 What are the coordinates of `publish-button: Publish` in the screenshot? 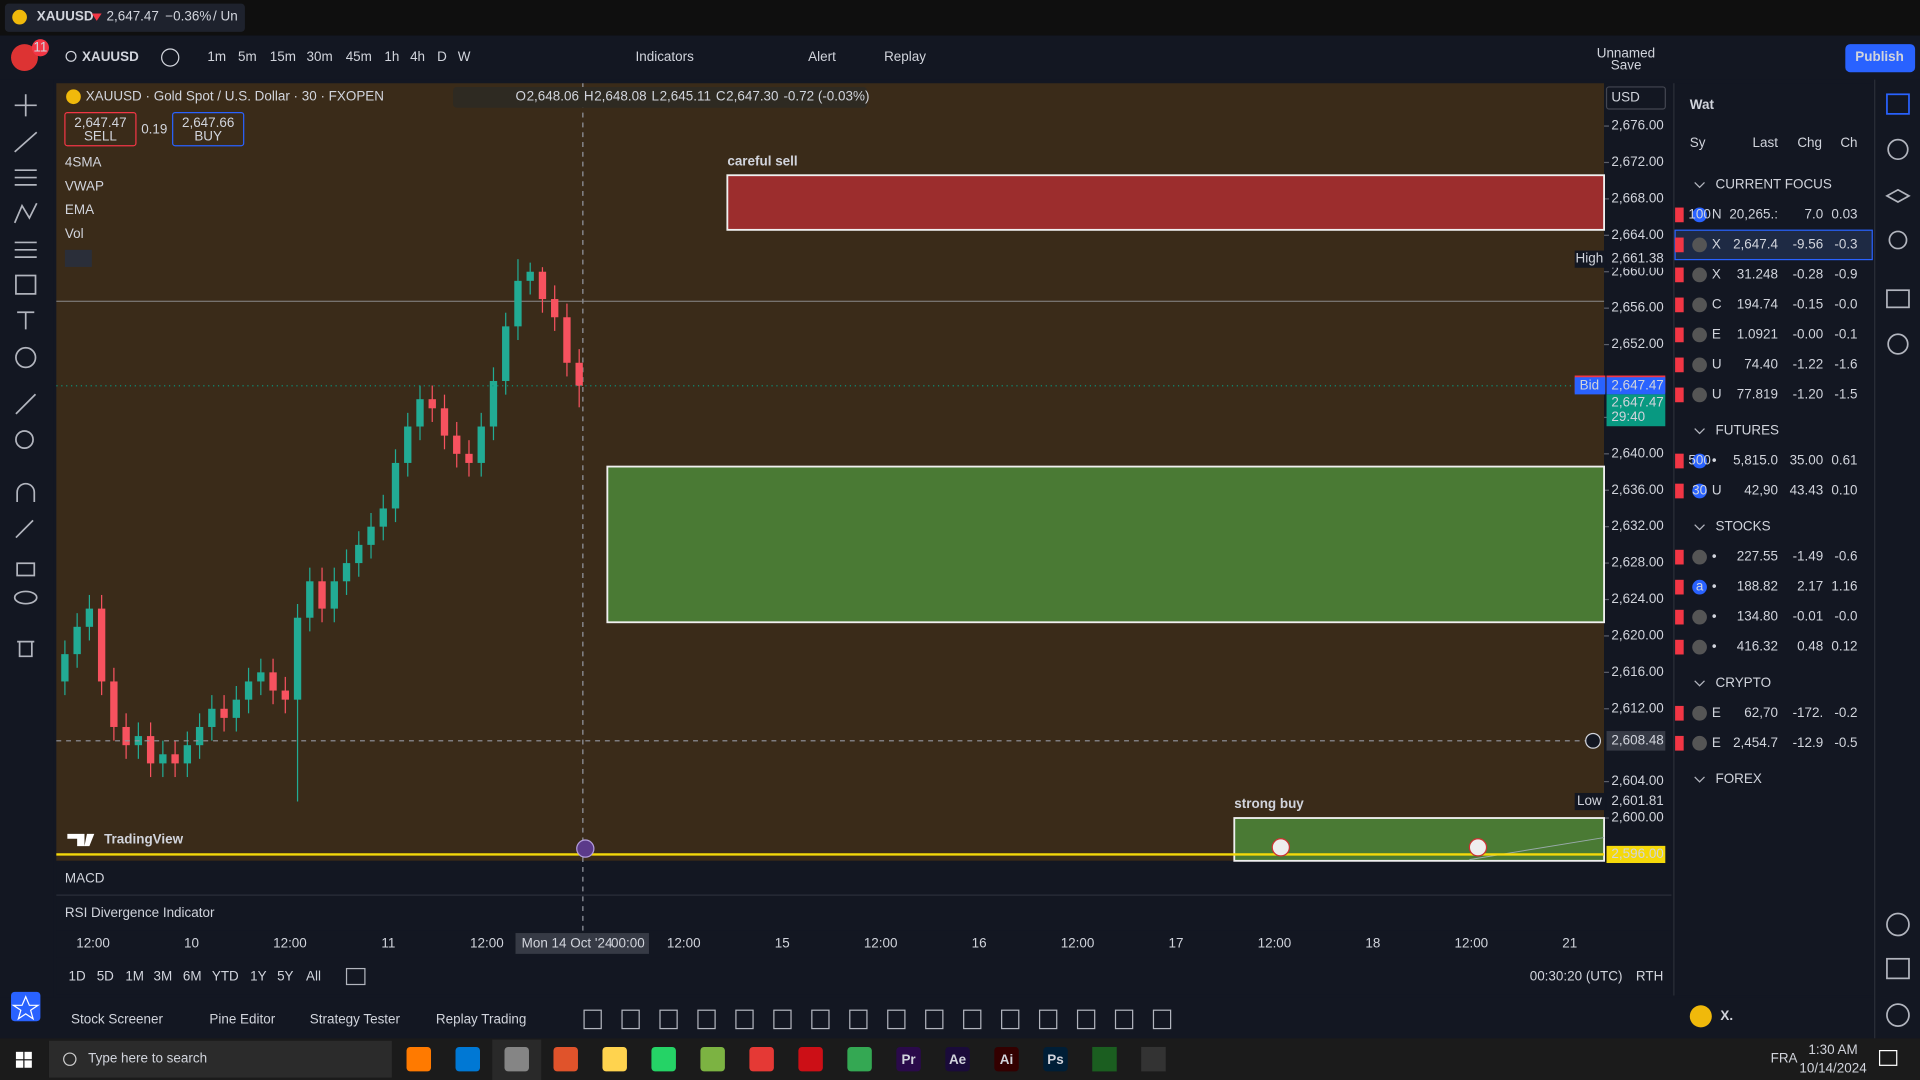 It's located at (1879, 56).